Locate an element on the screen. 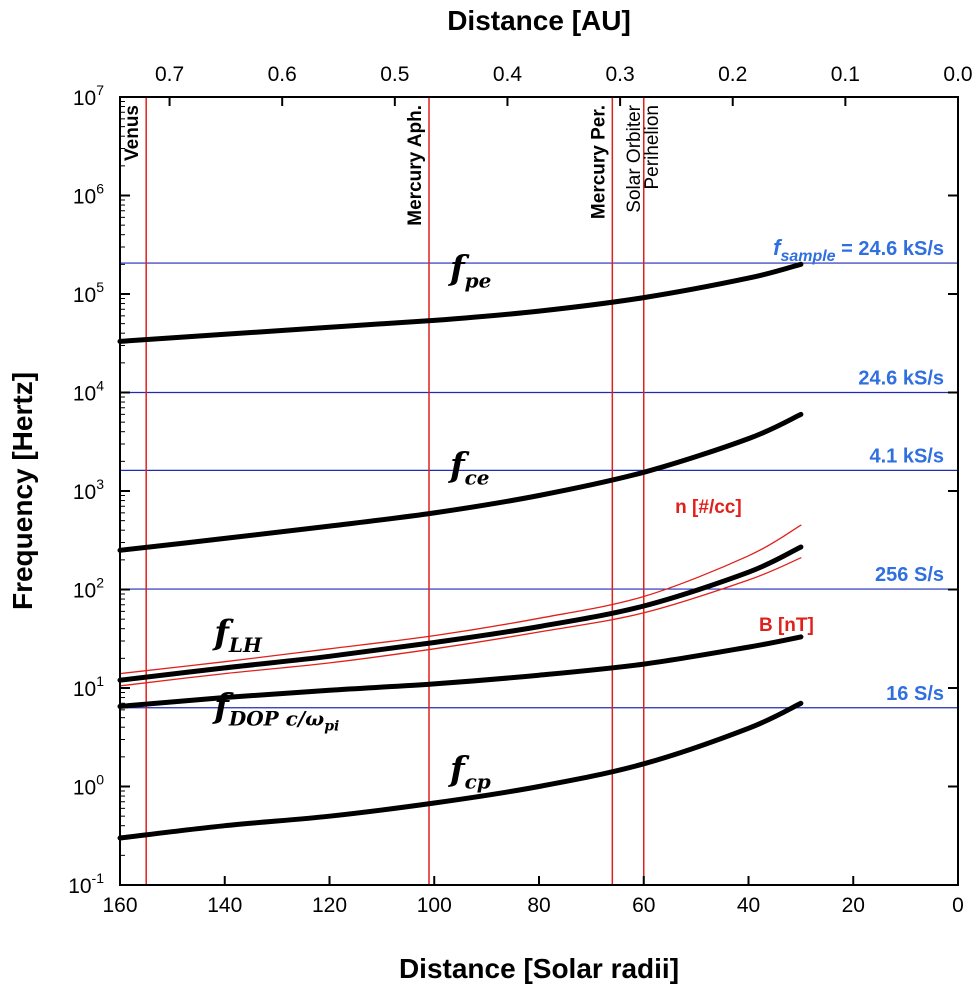  x-tick-label: 140 is located at coordinates (224, 905).